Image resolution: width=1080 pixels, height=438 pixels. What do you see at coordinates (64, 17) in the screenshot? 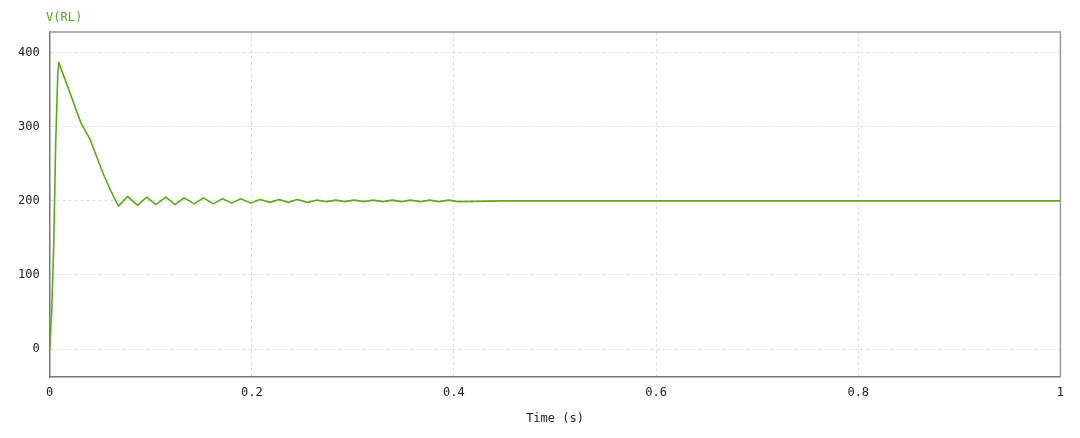
I see `text: V(RL)` at bounding box center [64, 17].